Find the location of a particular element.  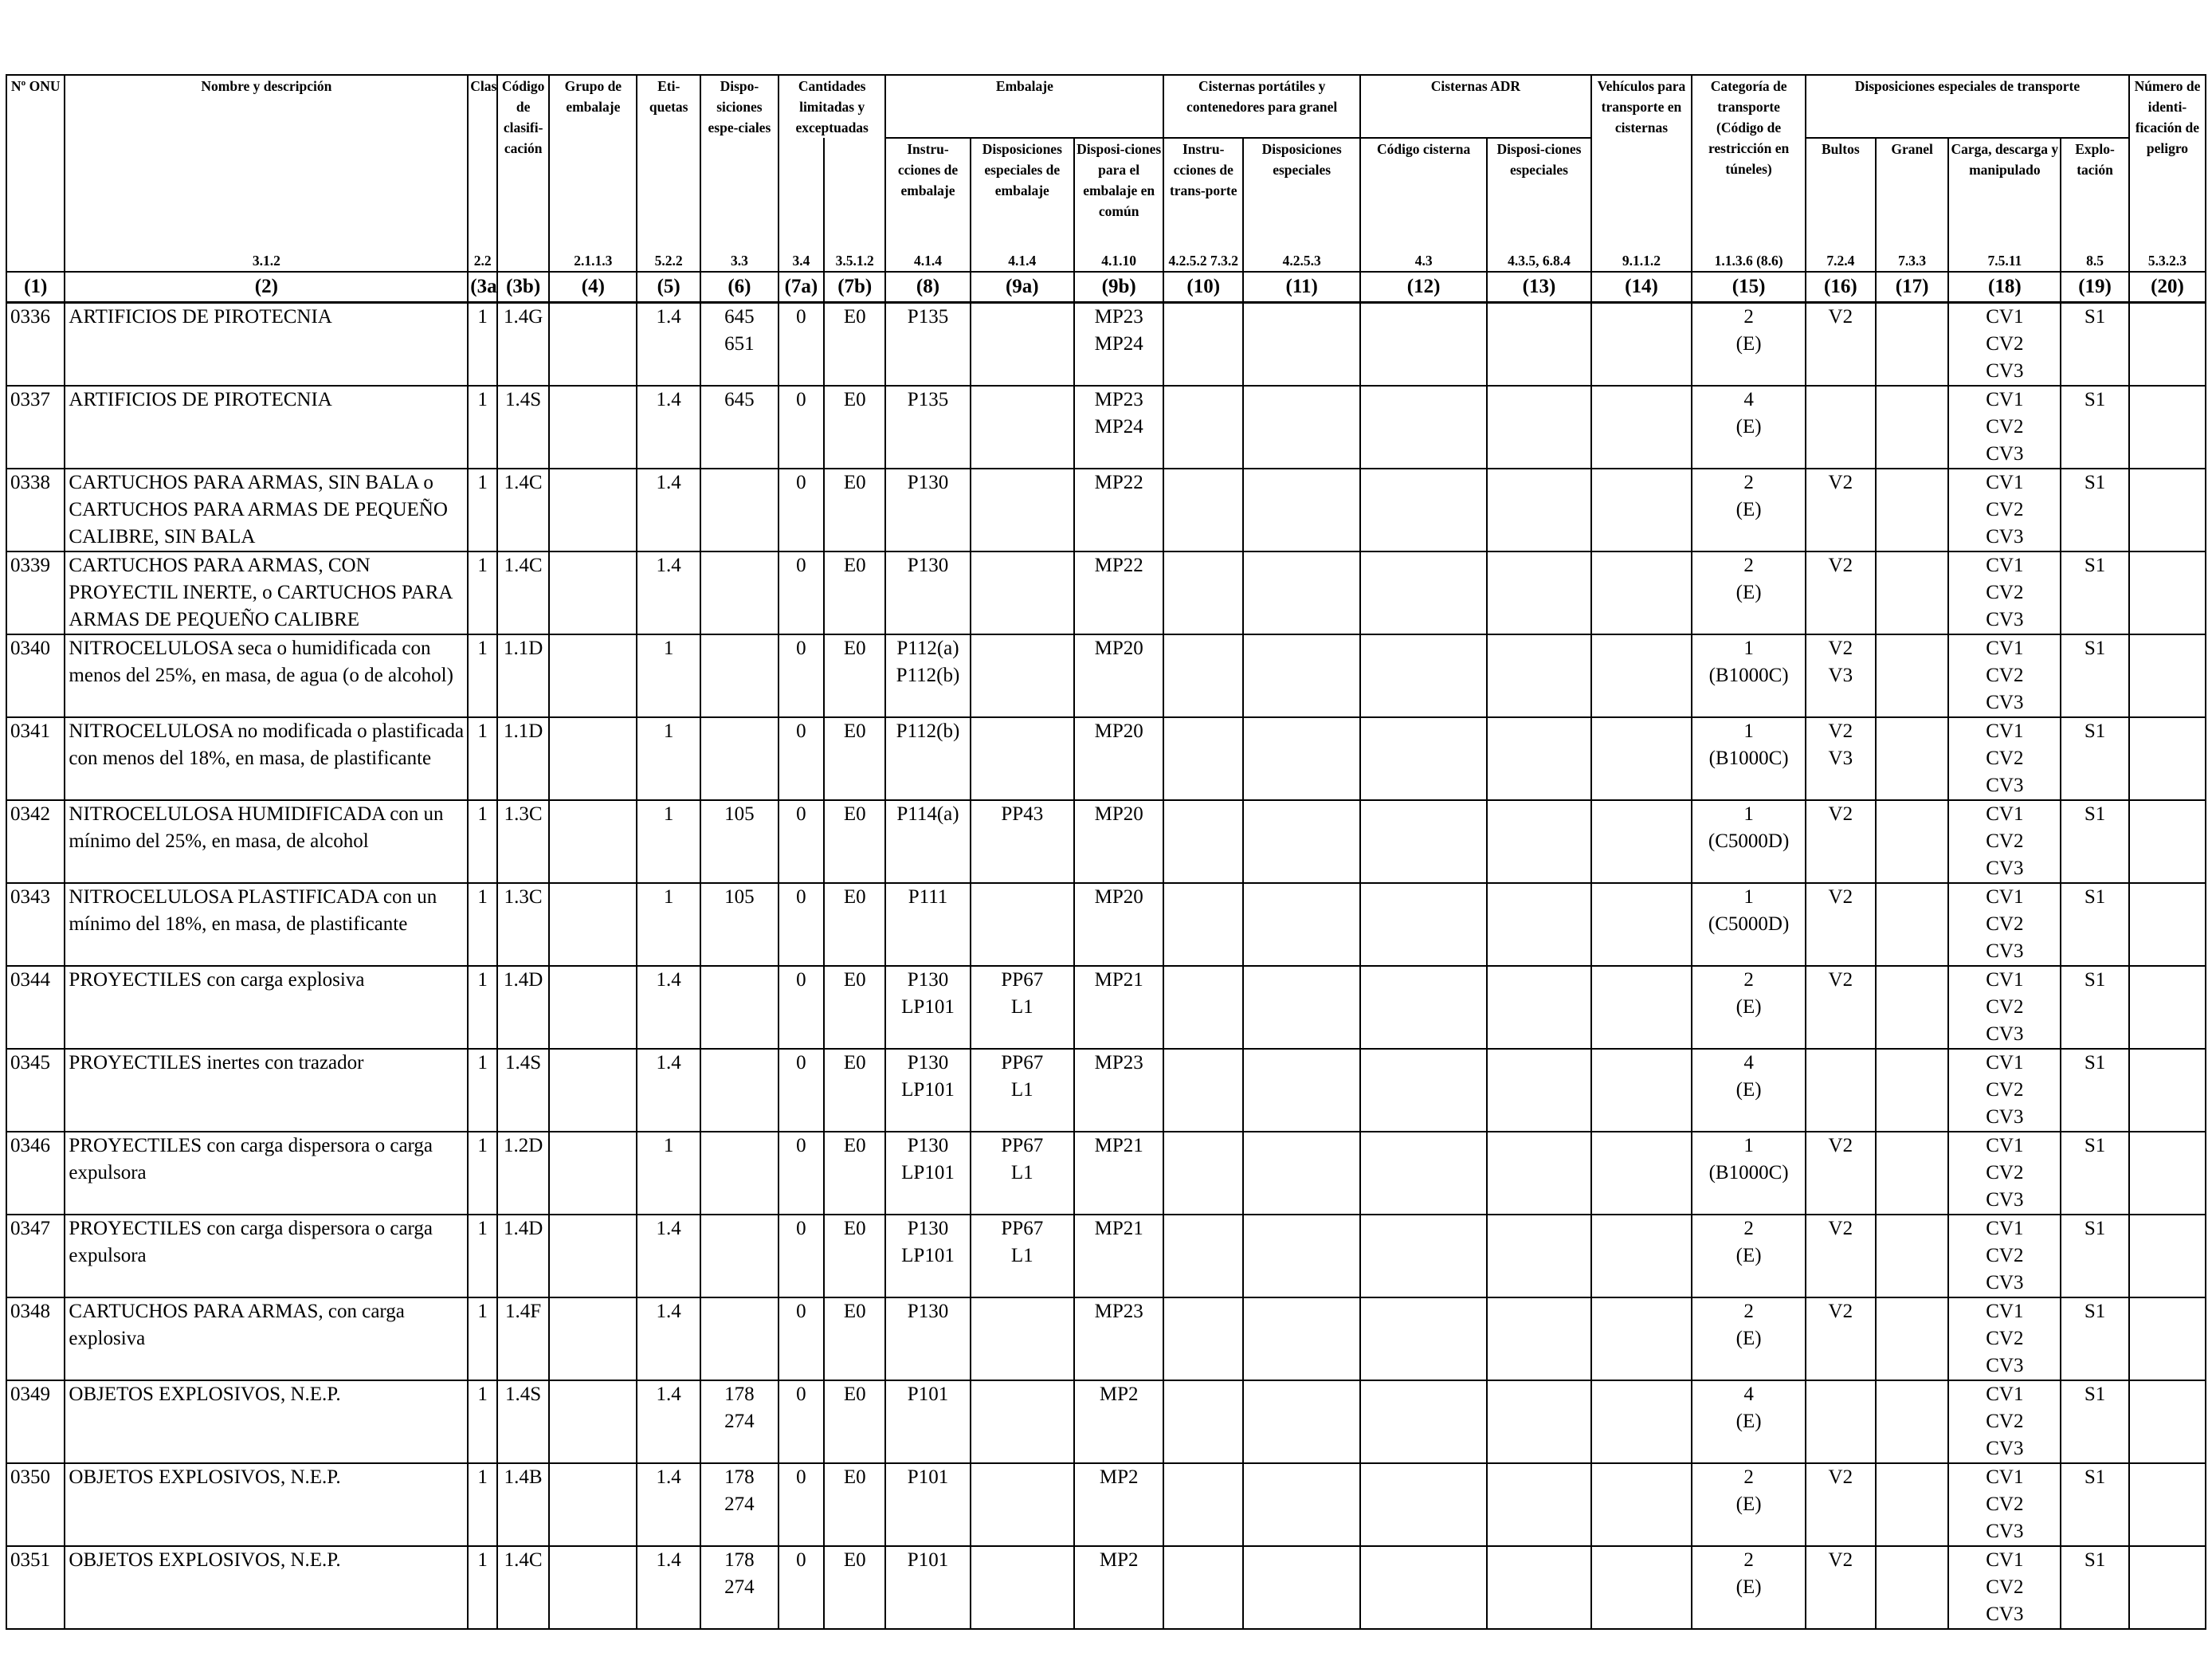

cell-c3b: 1.3C is located at coordinates (523, 842).